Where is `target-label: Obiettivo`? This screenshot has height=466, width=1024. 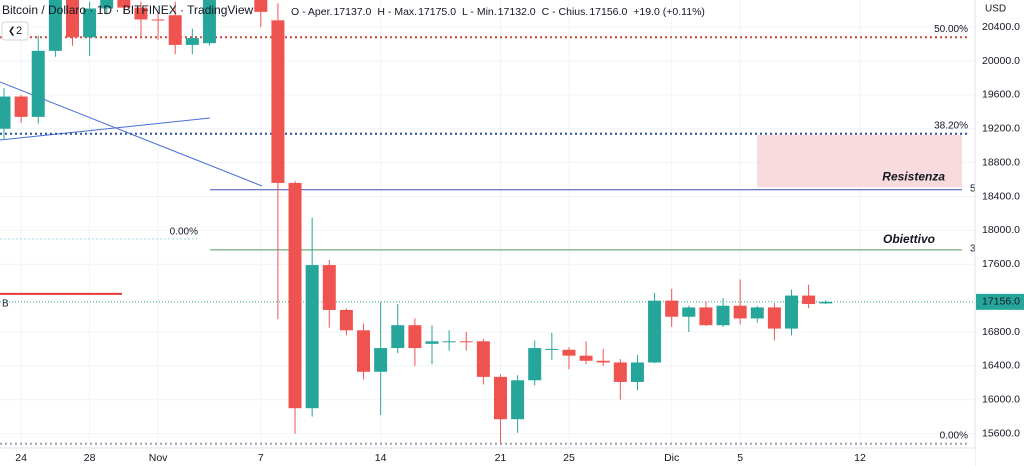
target-label: Obiettivo is located at coordinates (909, 239).